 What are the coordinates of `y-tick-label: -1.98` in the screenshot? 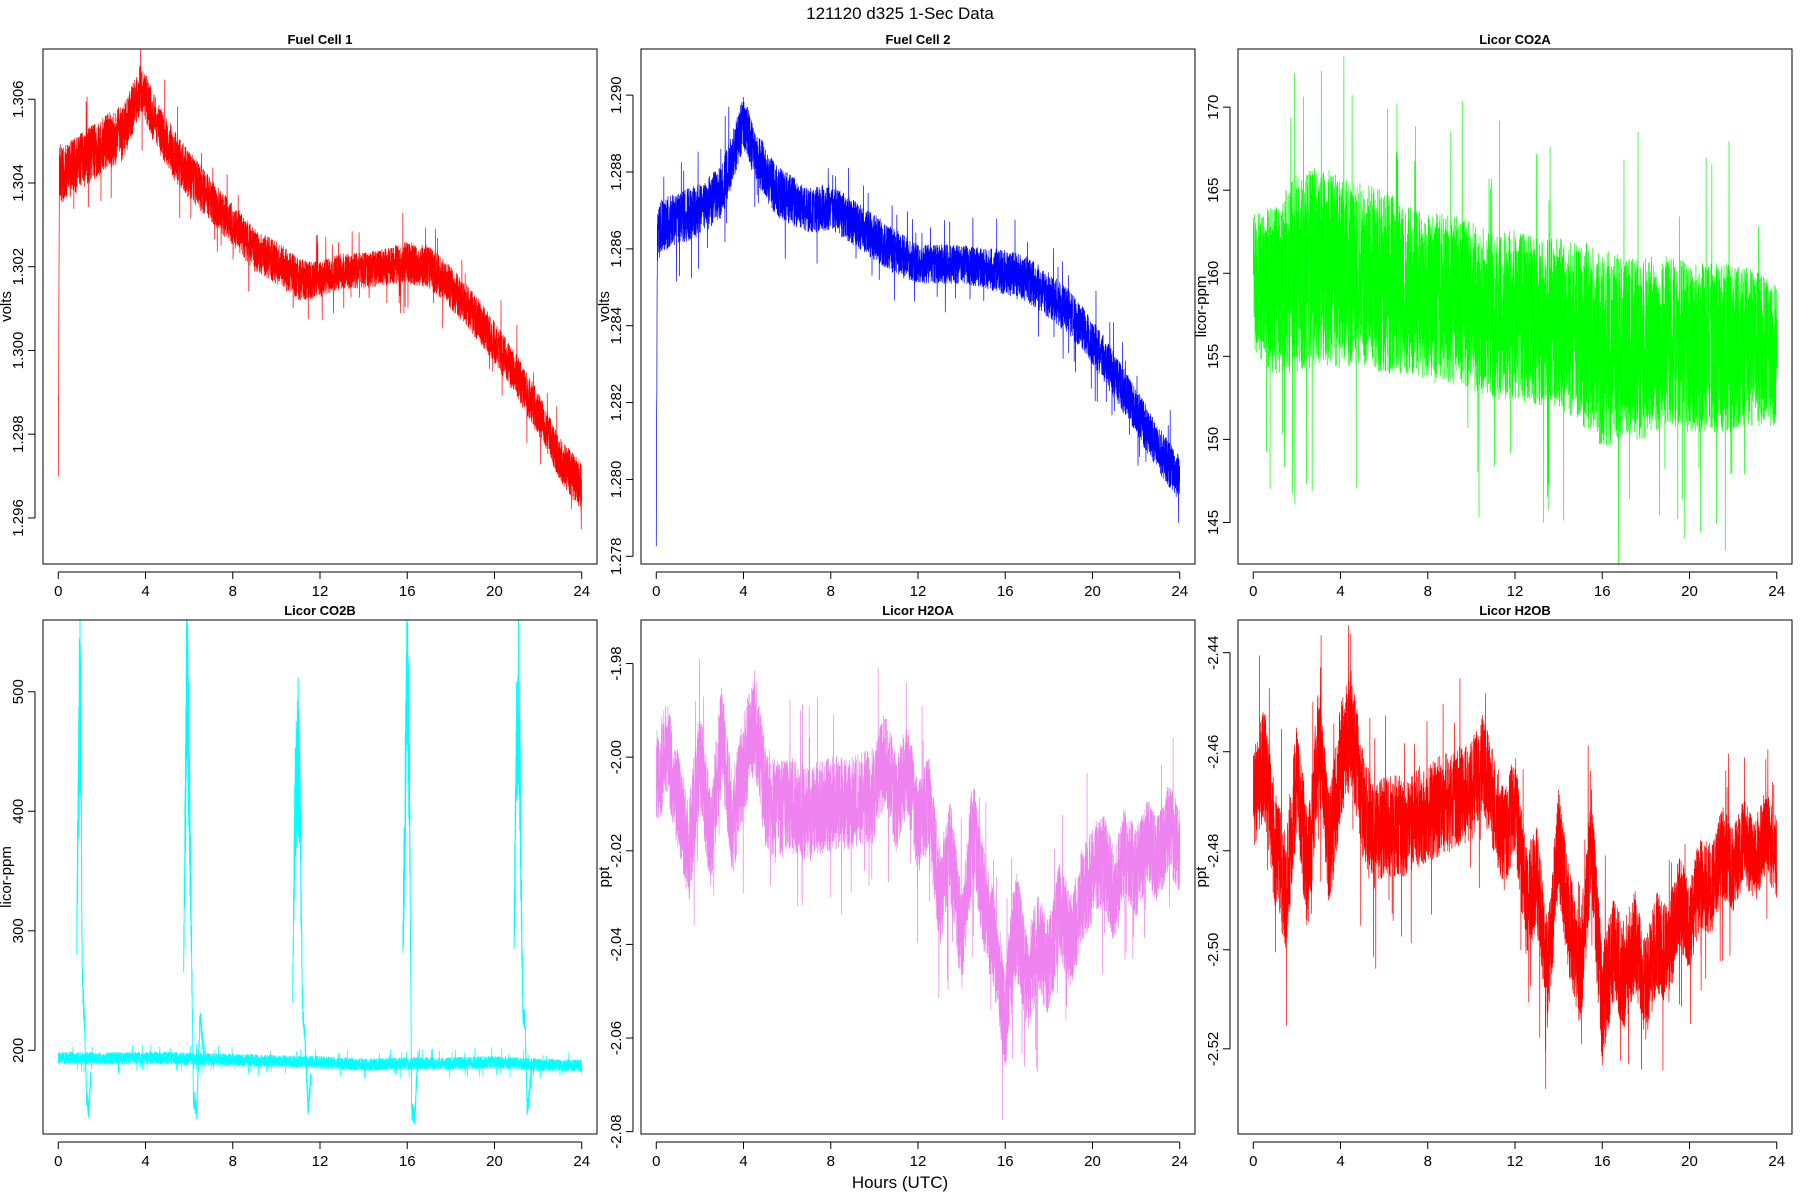 It's located at (616, 663).